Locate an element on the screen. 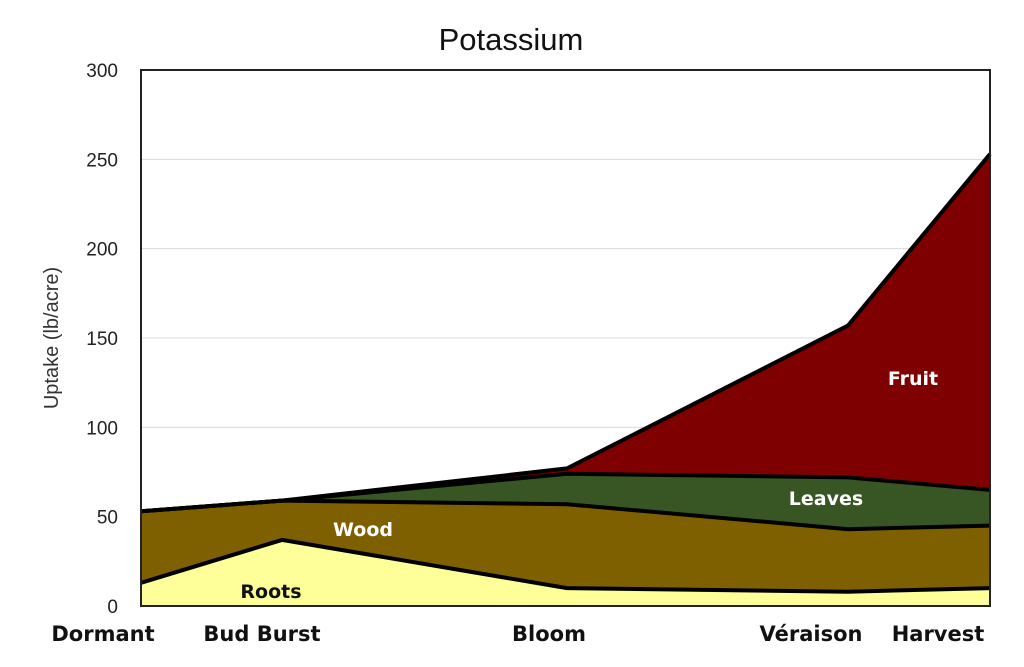 The image size is (1024, 667). y-tick-label: 100 is located at coordinates (102, 428).